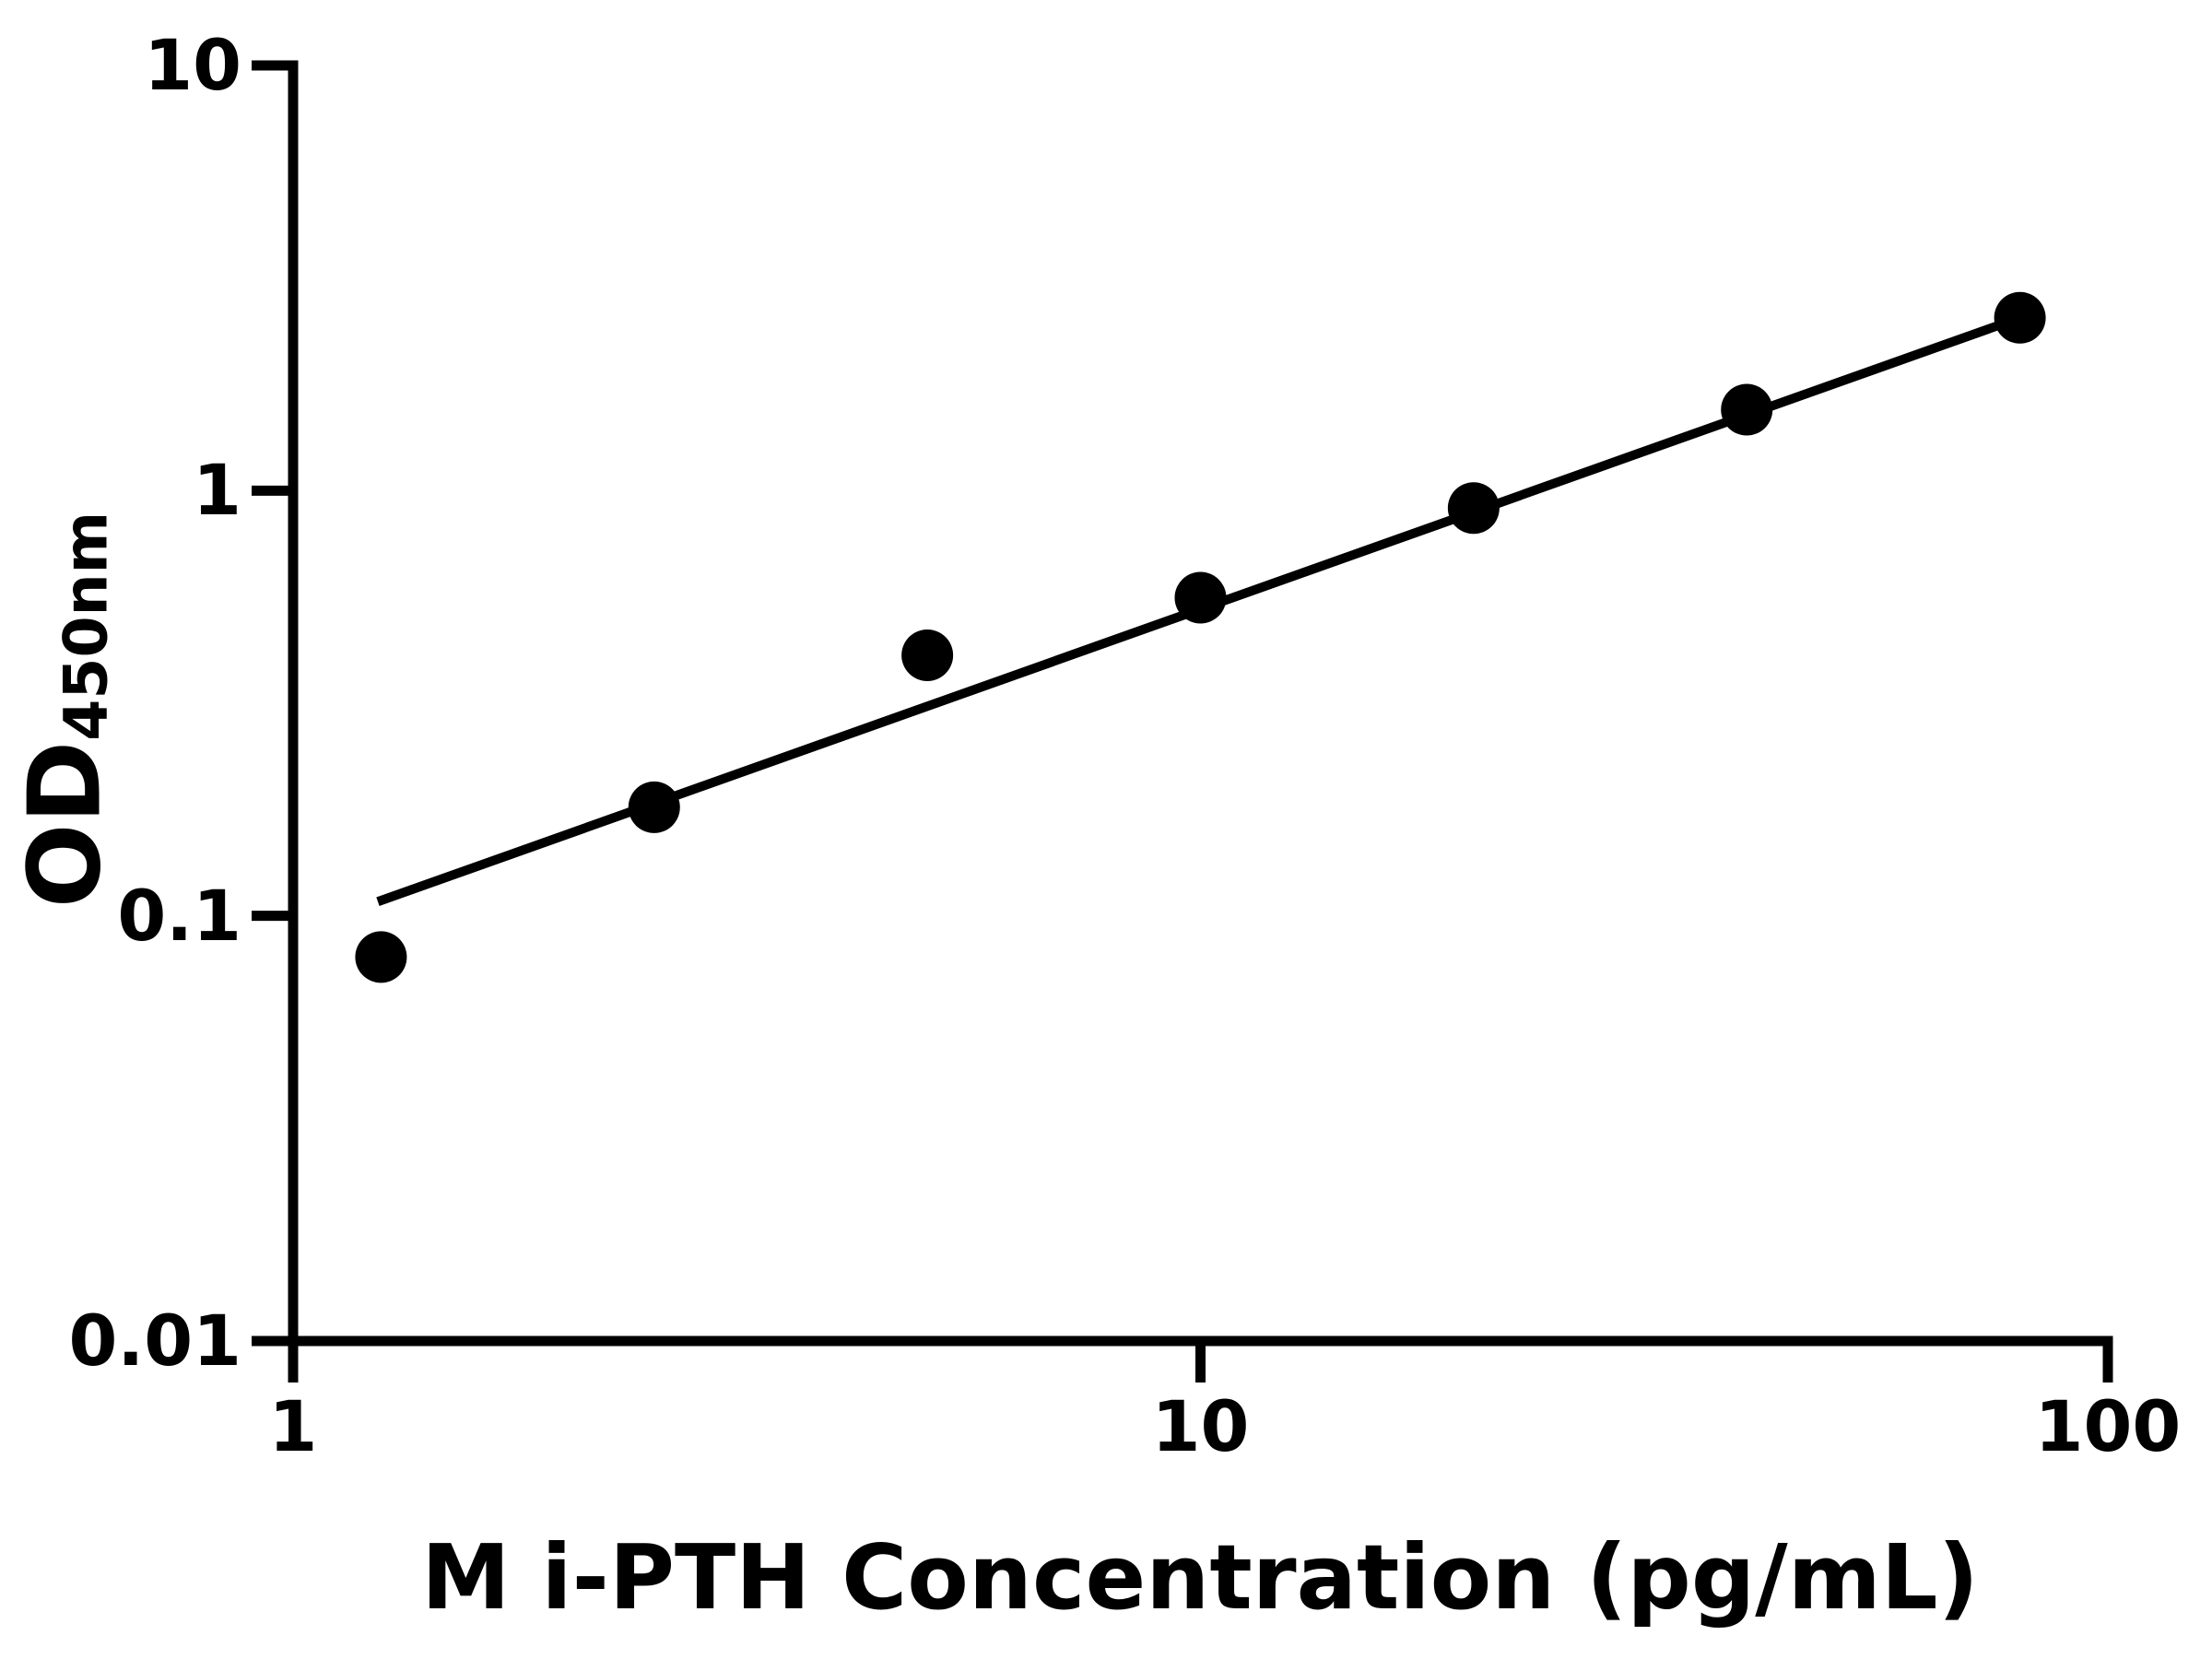  What do you see at coordinates (2108, 1426) in the screenshot?
I see `x-tick-label-100: 100` at bounding box center [2108, 1426].